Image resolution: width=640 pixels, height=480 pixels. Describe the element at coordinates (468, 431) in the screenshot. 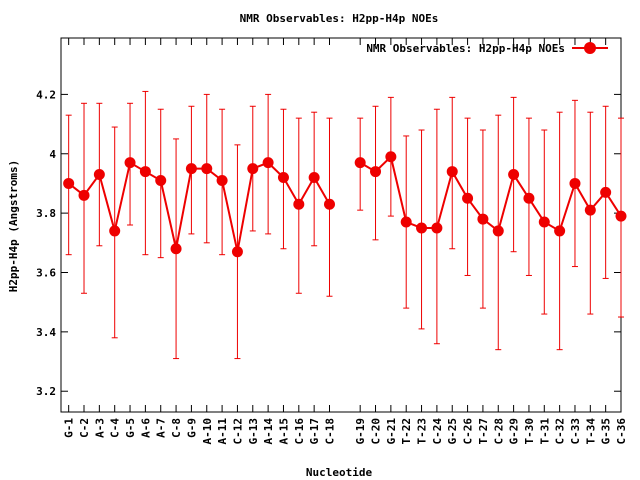

I see `x-tick-label: C-26` at that location.